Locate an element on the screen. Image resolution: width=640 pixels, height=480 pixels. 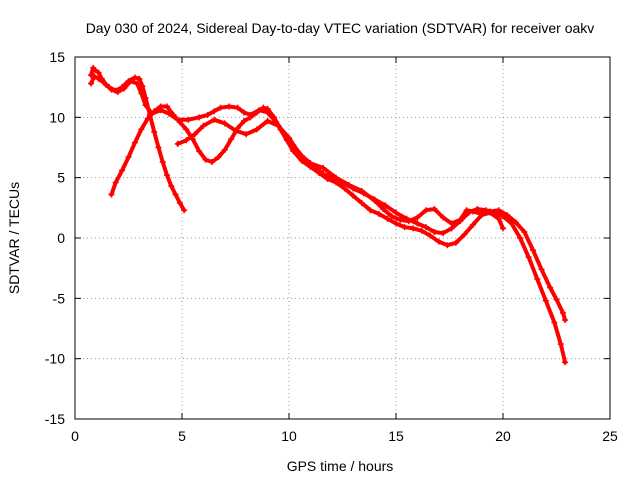
y-tick-label: 0 is located at coordinates (61, 238).